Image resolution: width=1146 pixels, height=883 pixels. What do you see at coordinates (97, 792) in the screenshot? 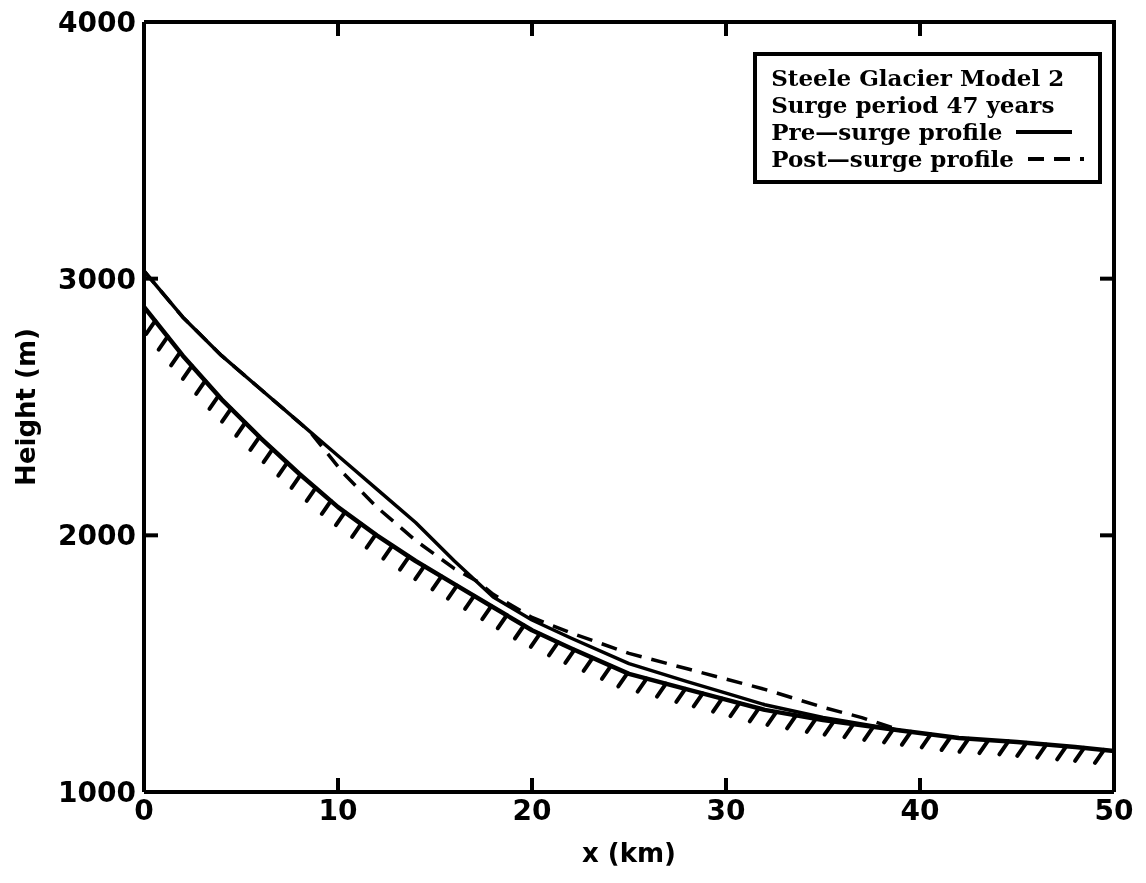
I see `y-tick-label: 1000` at bounding box center [97, 792].